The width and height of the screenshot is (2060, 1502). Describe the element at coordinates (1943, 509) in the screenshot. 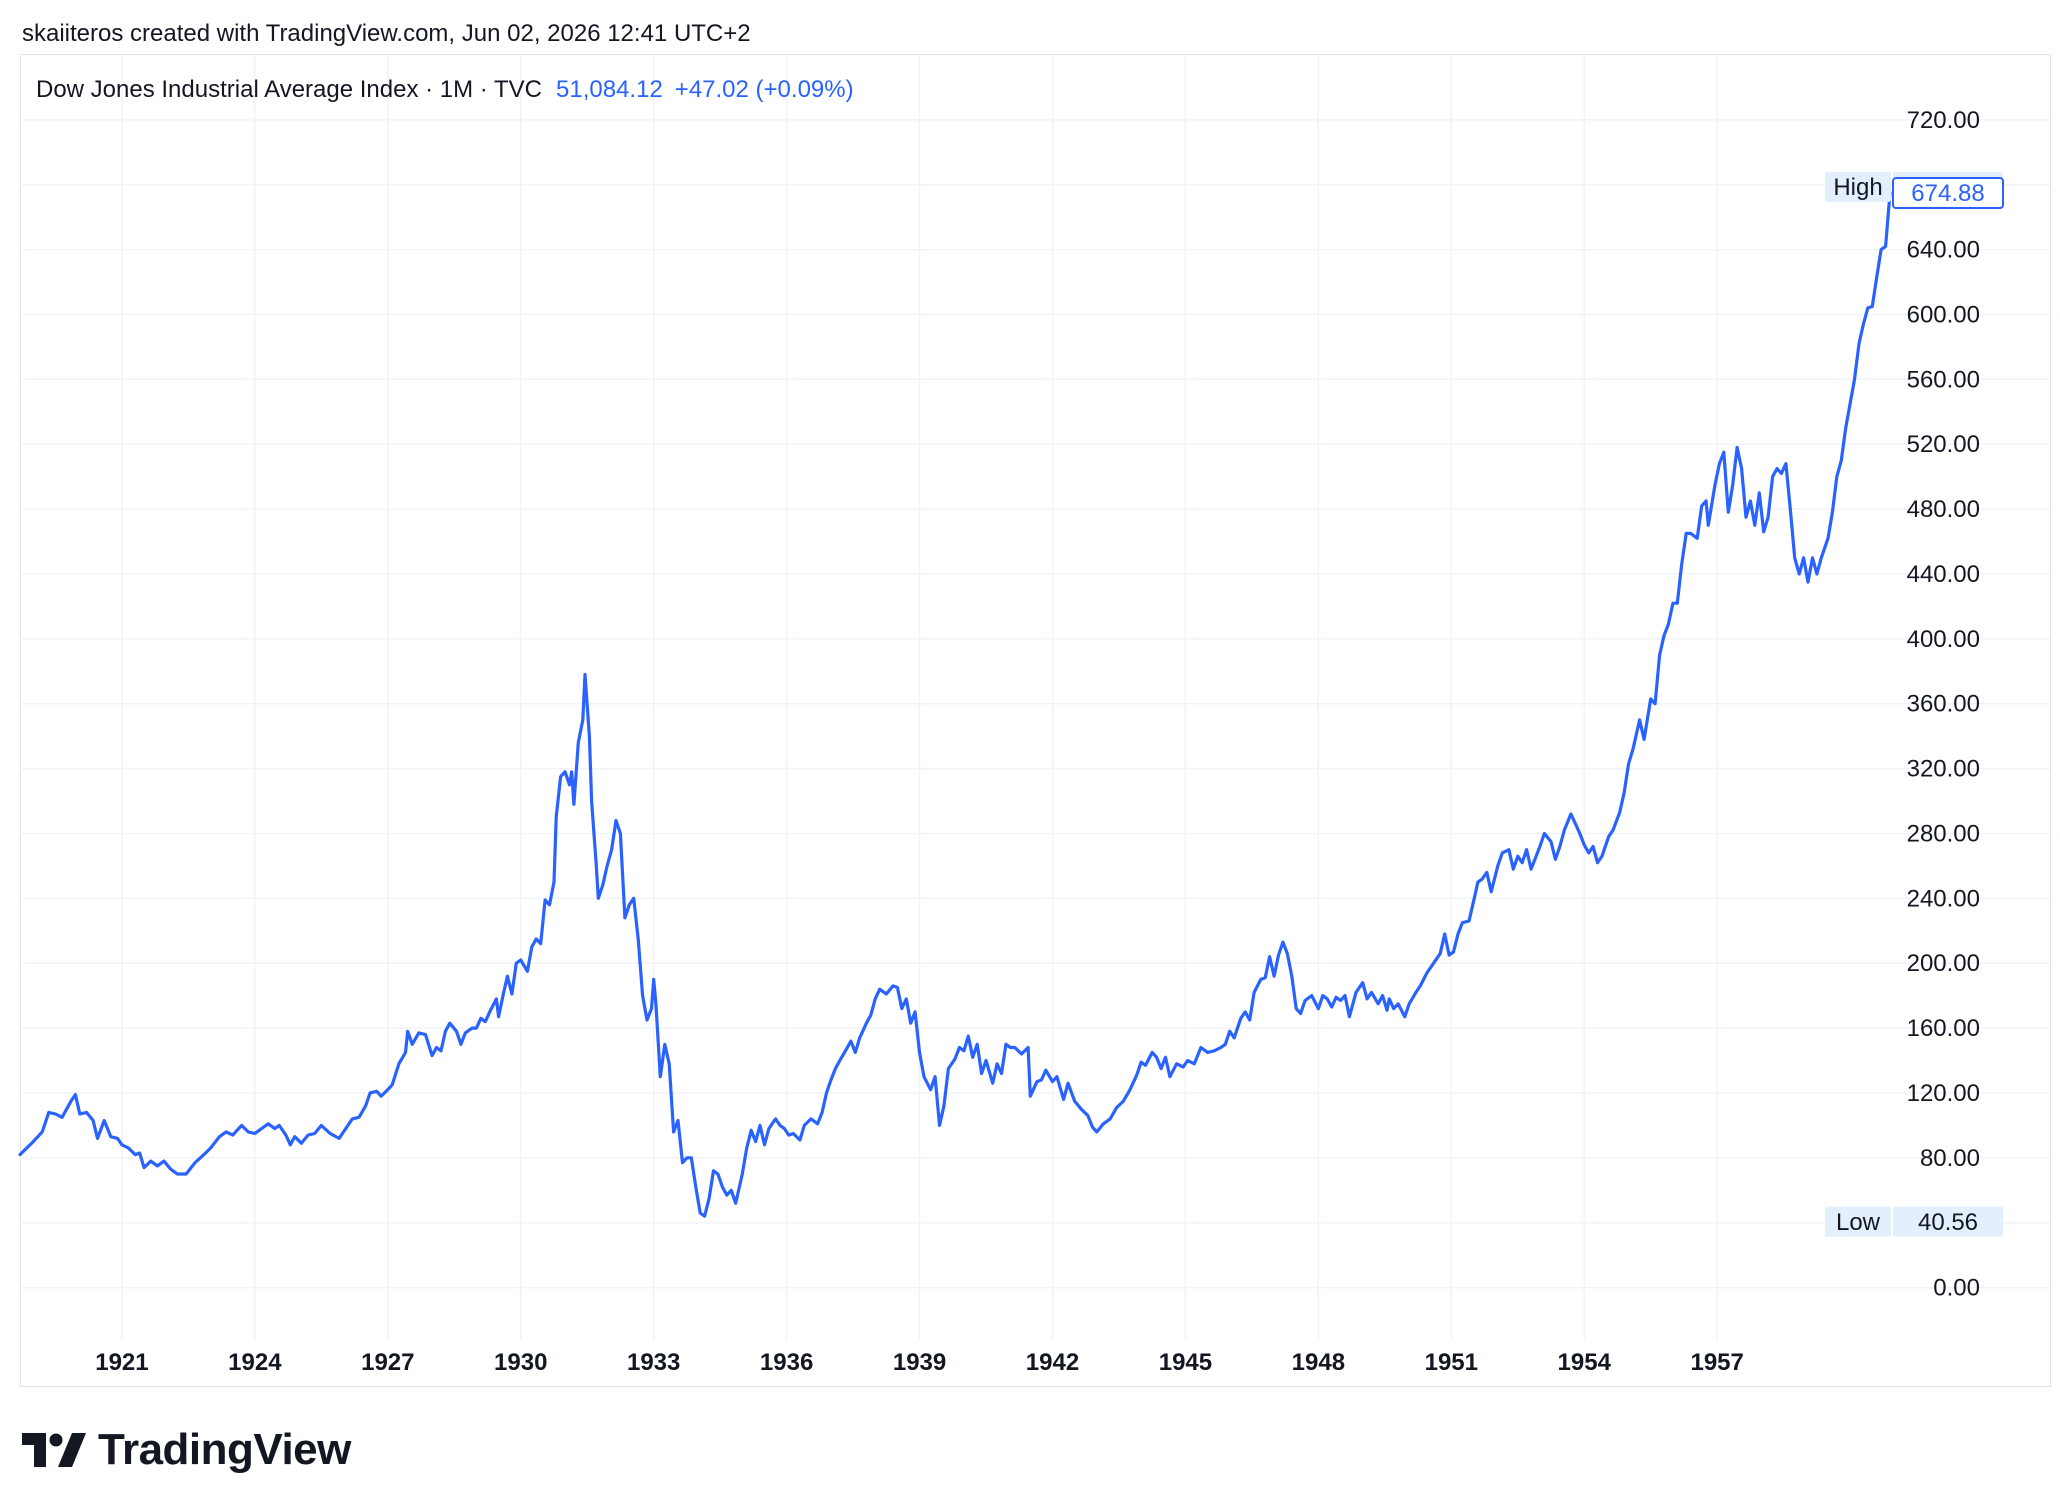

I see `y-tick-label: 480.00` at that location.